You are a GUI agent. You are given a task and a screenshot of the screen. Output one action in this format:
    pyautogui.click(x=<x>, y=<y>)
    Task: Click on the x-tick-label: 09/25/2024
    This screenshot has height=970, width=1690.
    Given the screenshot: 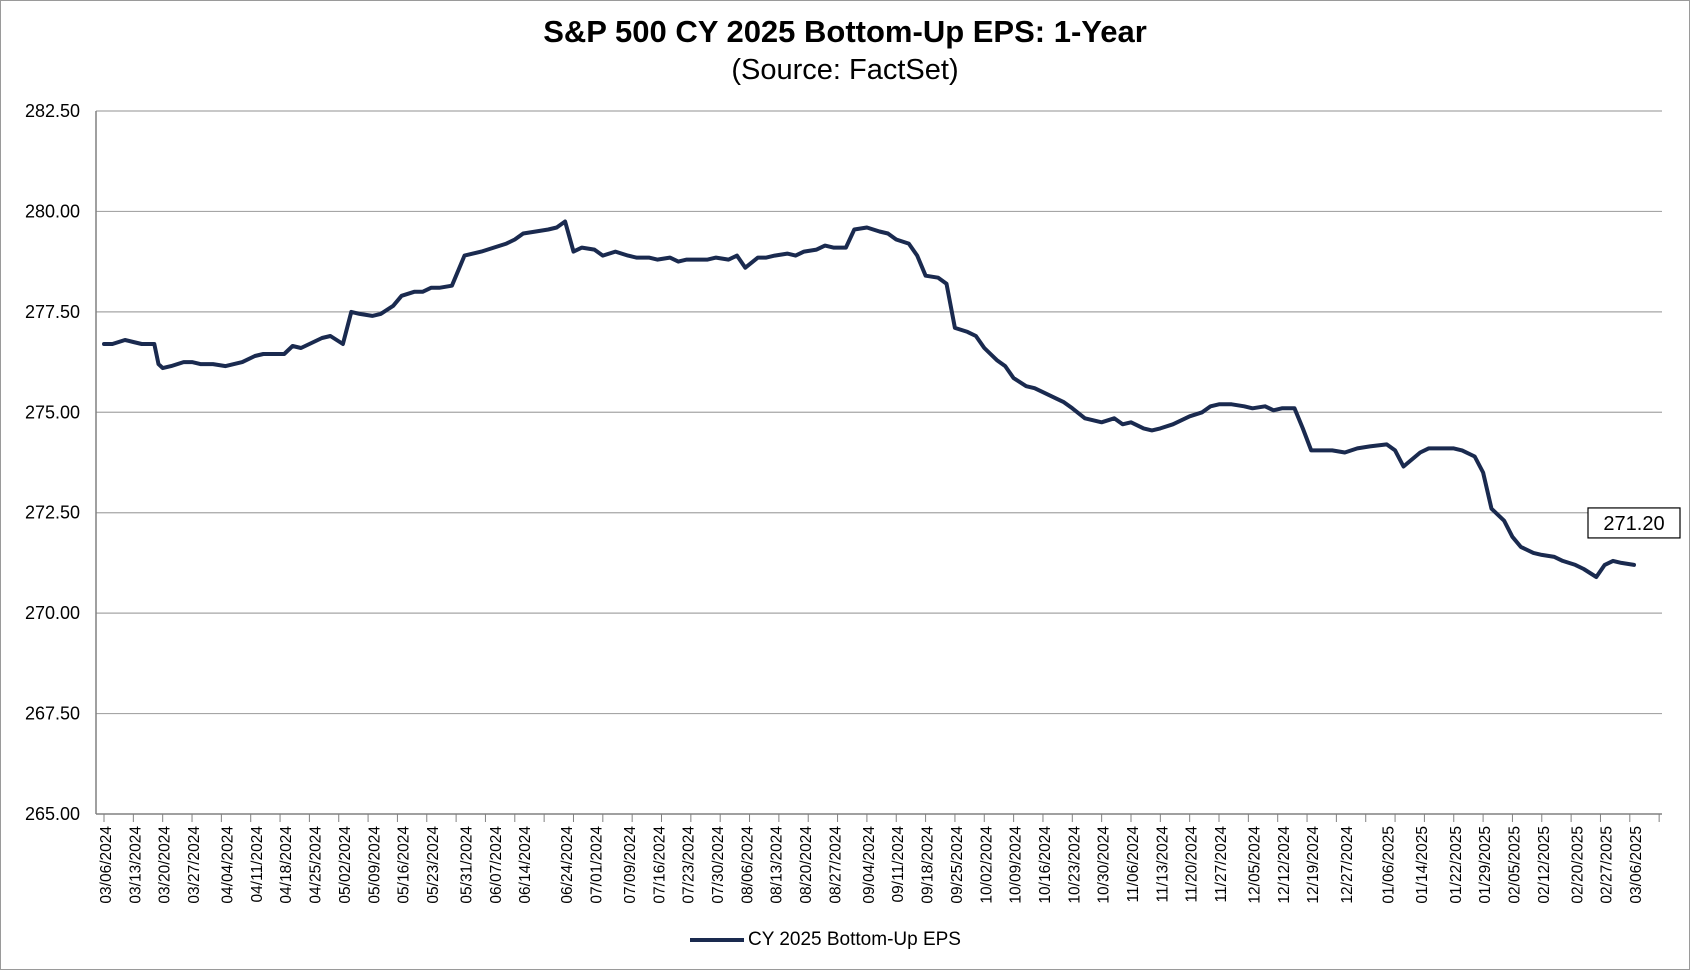 What is the action you would take?
    pyautogui.click(x=957, y=865)
    